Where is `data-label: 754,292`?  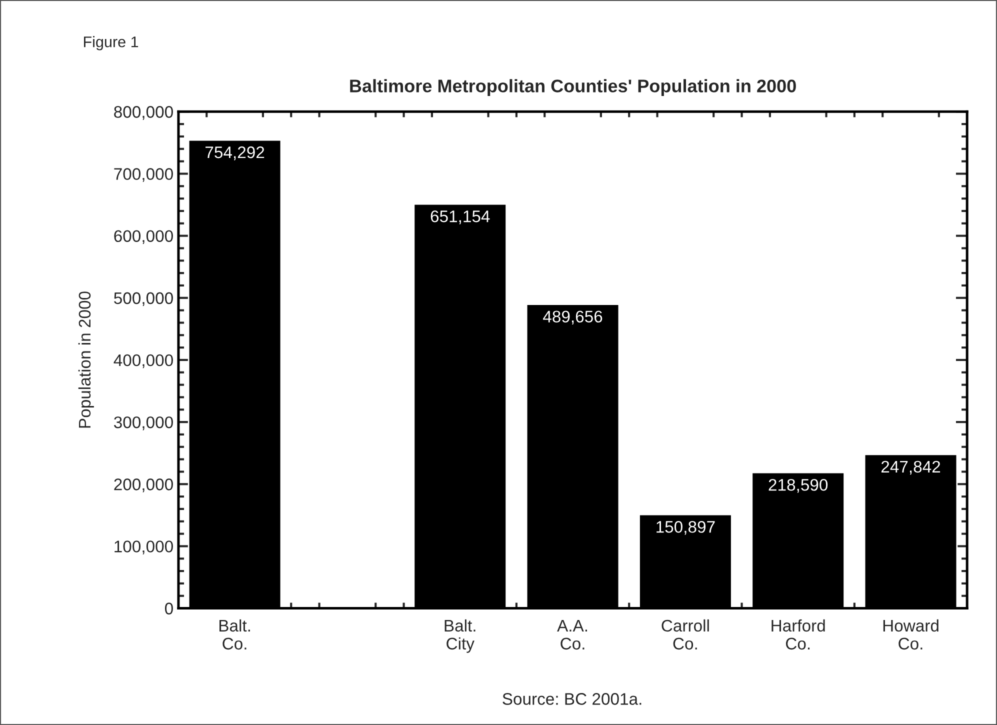
data-label: 754,292 is located at coordinates (235, 153).